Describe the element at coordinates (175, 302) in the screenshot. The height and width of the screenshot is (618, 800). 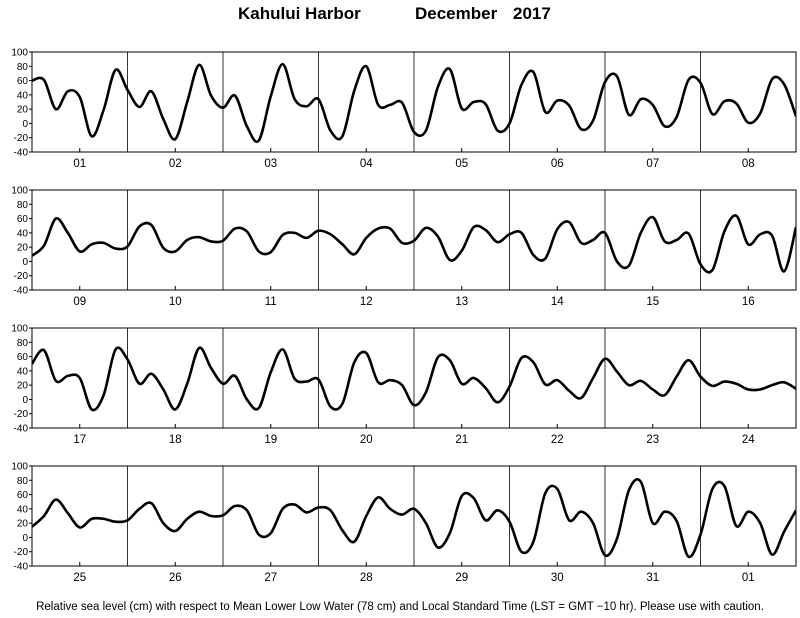
I see `day-label: 10` at that location.